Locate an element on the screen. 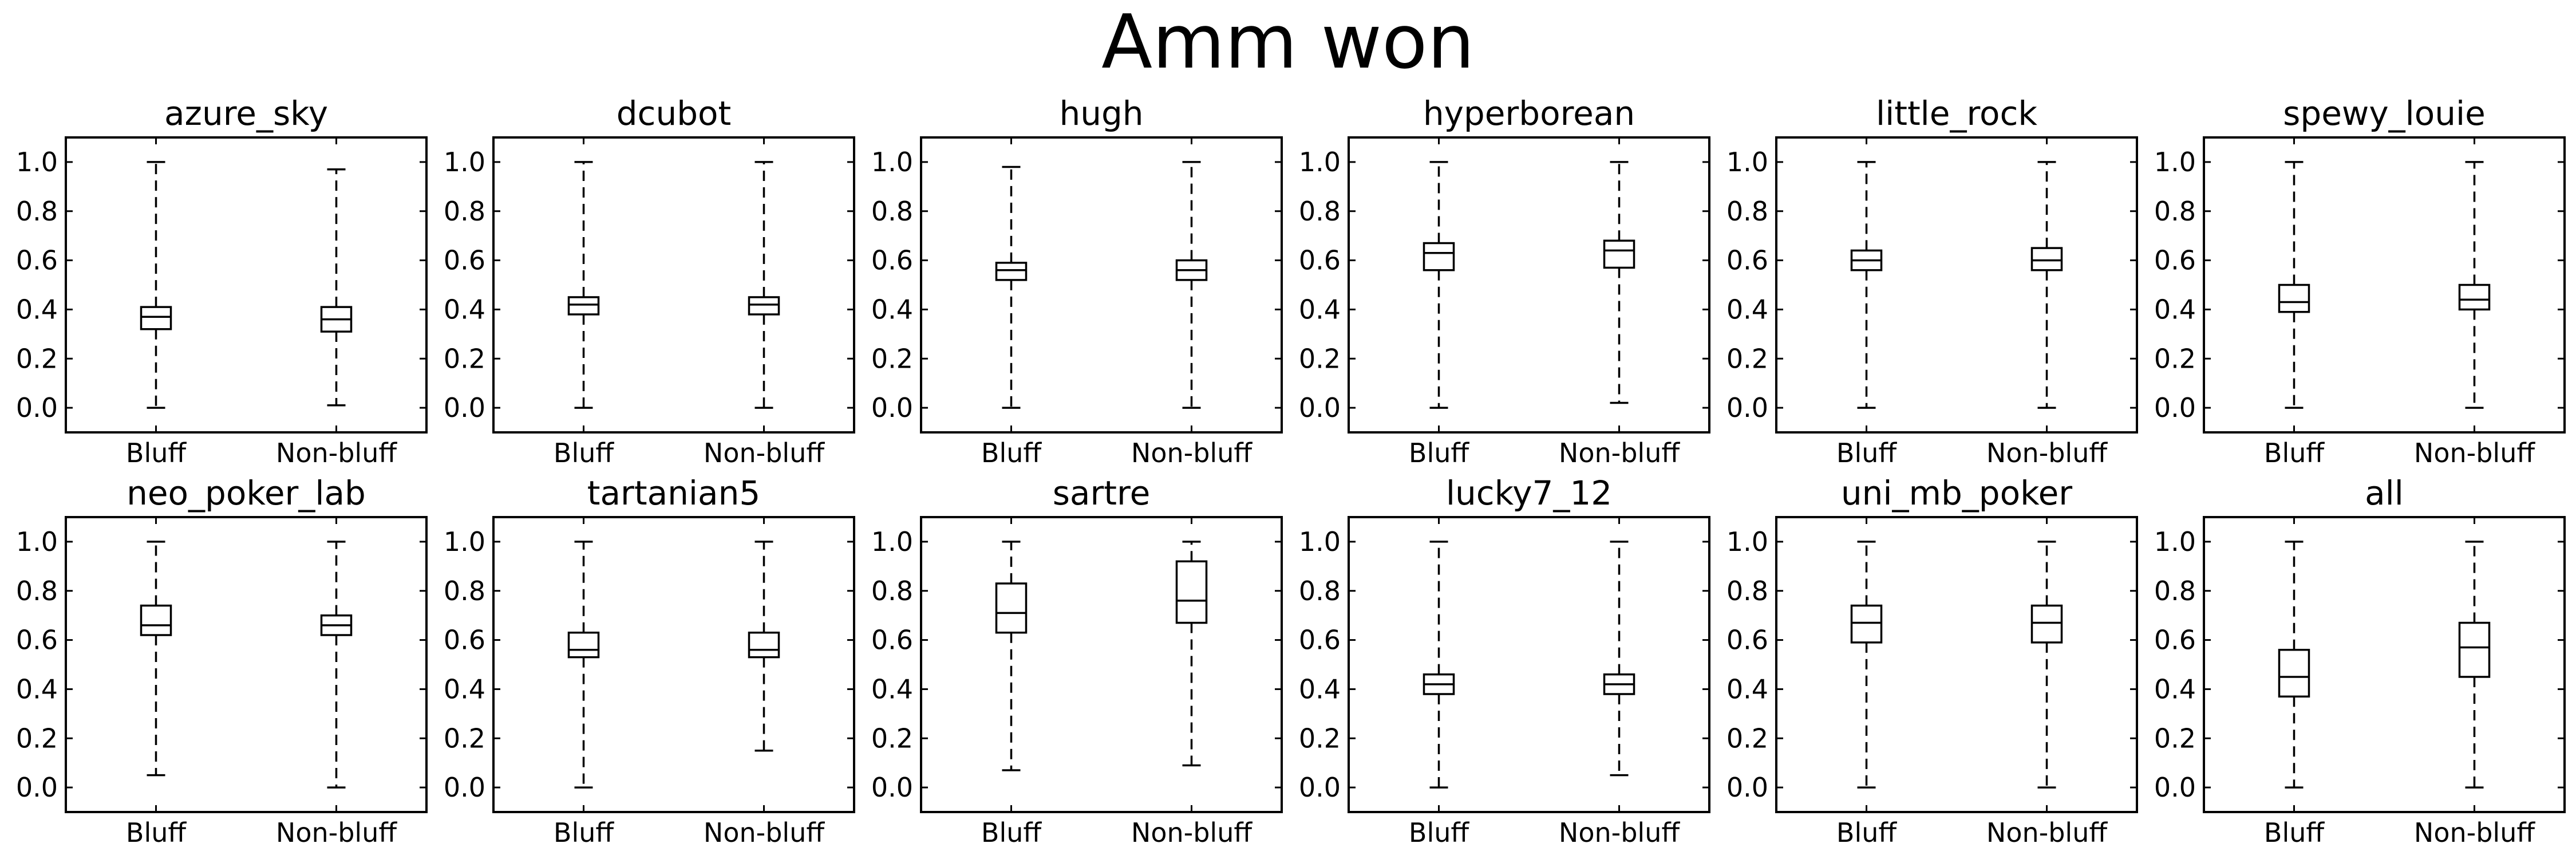 The image size is (2576, 859). panel-all: all 0.0 0.2 0.4 0.6 0.8 1.0 Bluff Non-bluff is located at coordinates (2360, 661).